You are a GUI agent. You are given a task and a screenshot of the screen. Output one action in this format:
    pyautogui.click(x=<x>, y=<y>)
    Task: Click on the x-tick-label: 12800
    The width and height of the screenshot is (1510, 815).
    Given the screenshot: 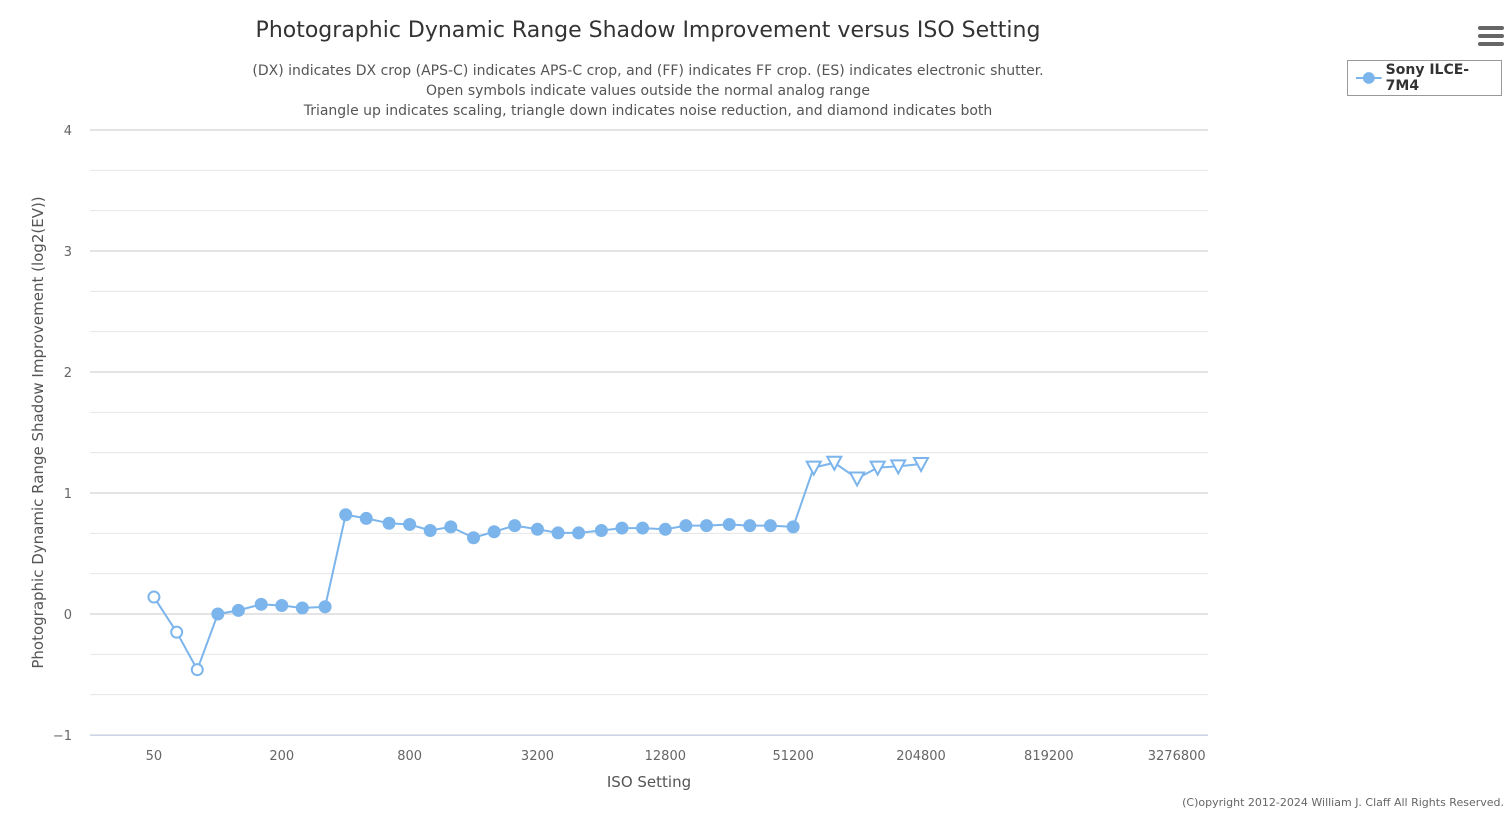 What is the action you would take?
    pyautogui.click(x=665, y=756)
    